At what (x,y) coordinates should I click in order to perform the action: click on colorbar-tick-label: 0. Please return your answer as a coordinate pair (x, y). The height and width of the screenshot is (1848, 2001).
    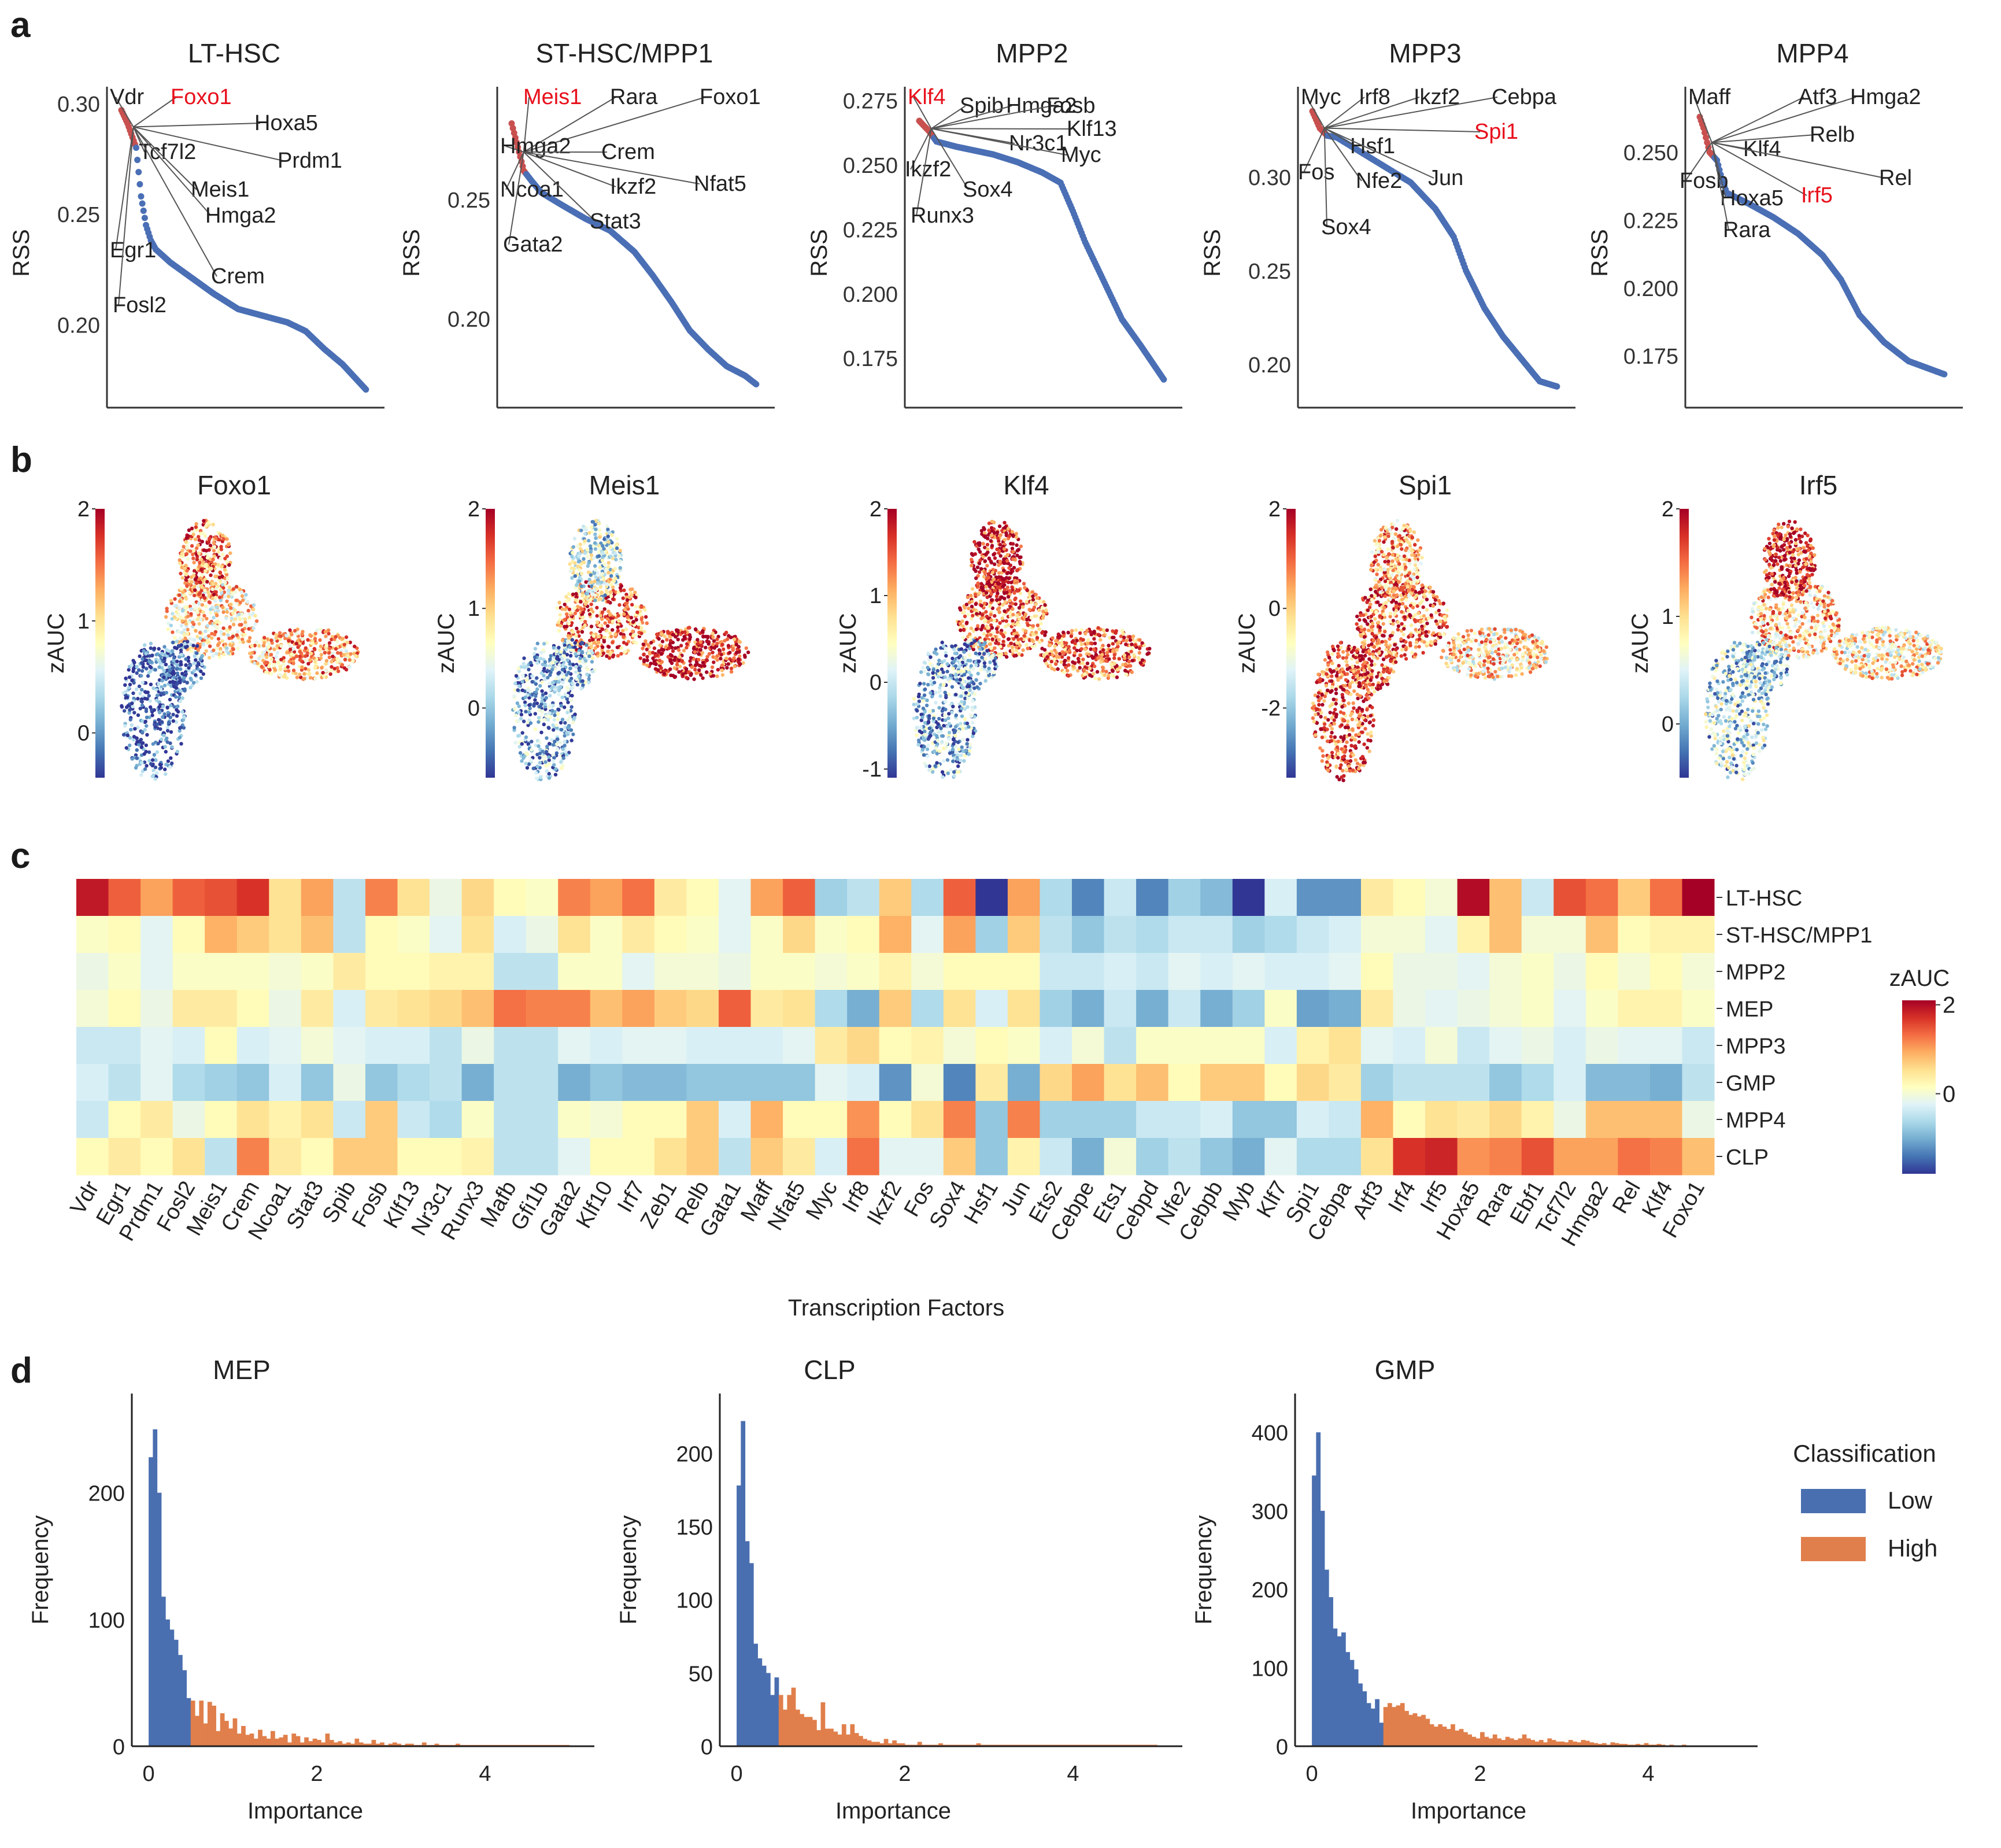
    Looking at the image, I should click on (876, 683).